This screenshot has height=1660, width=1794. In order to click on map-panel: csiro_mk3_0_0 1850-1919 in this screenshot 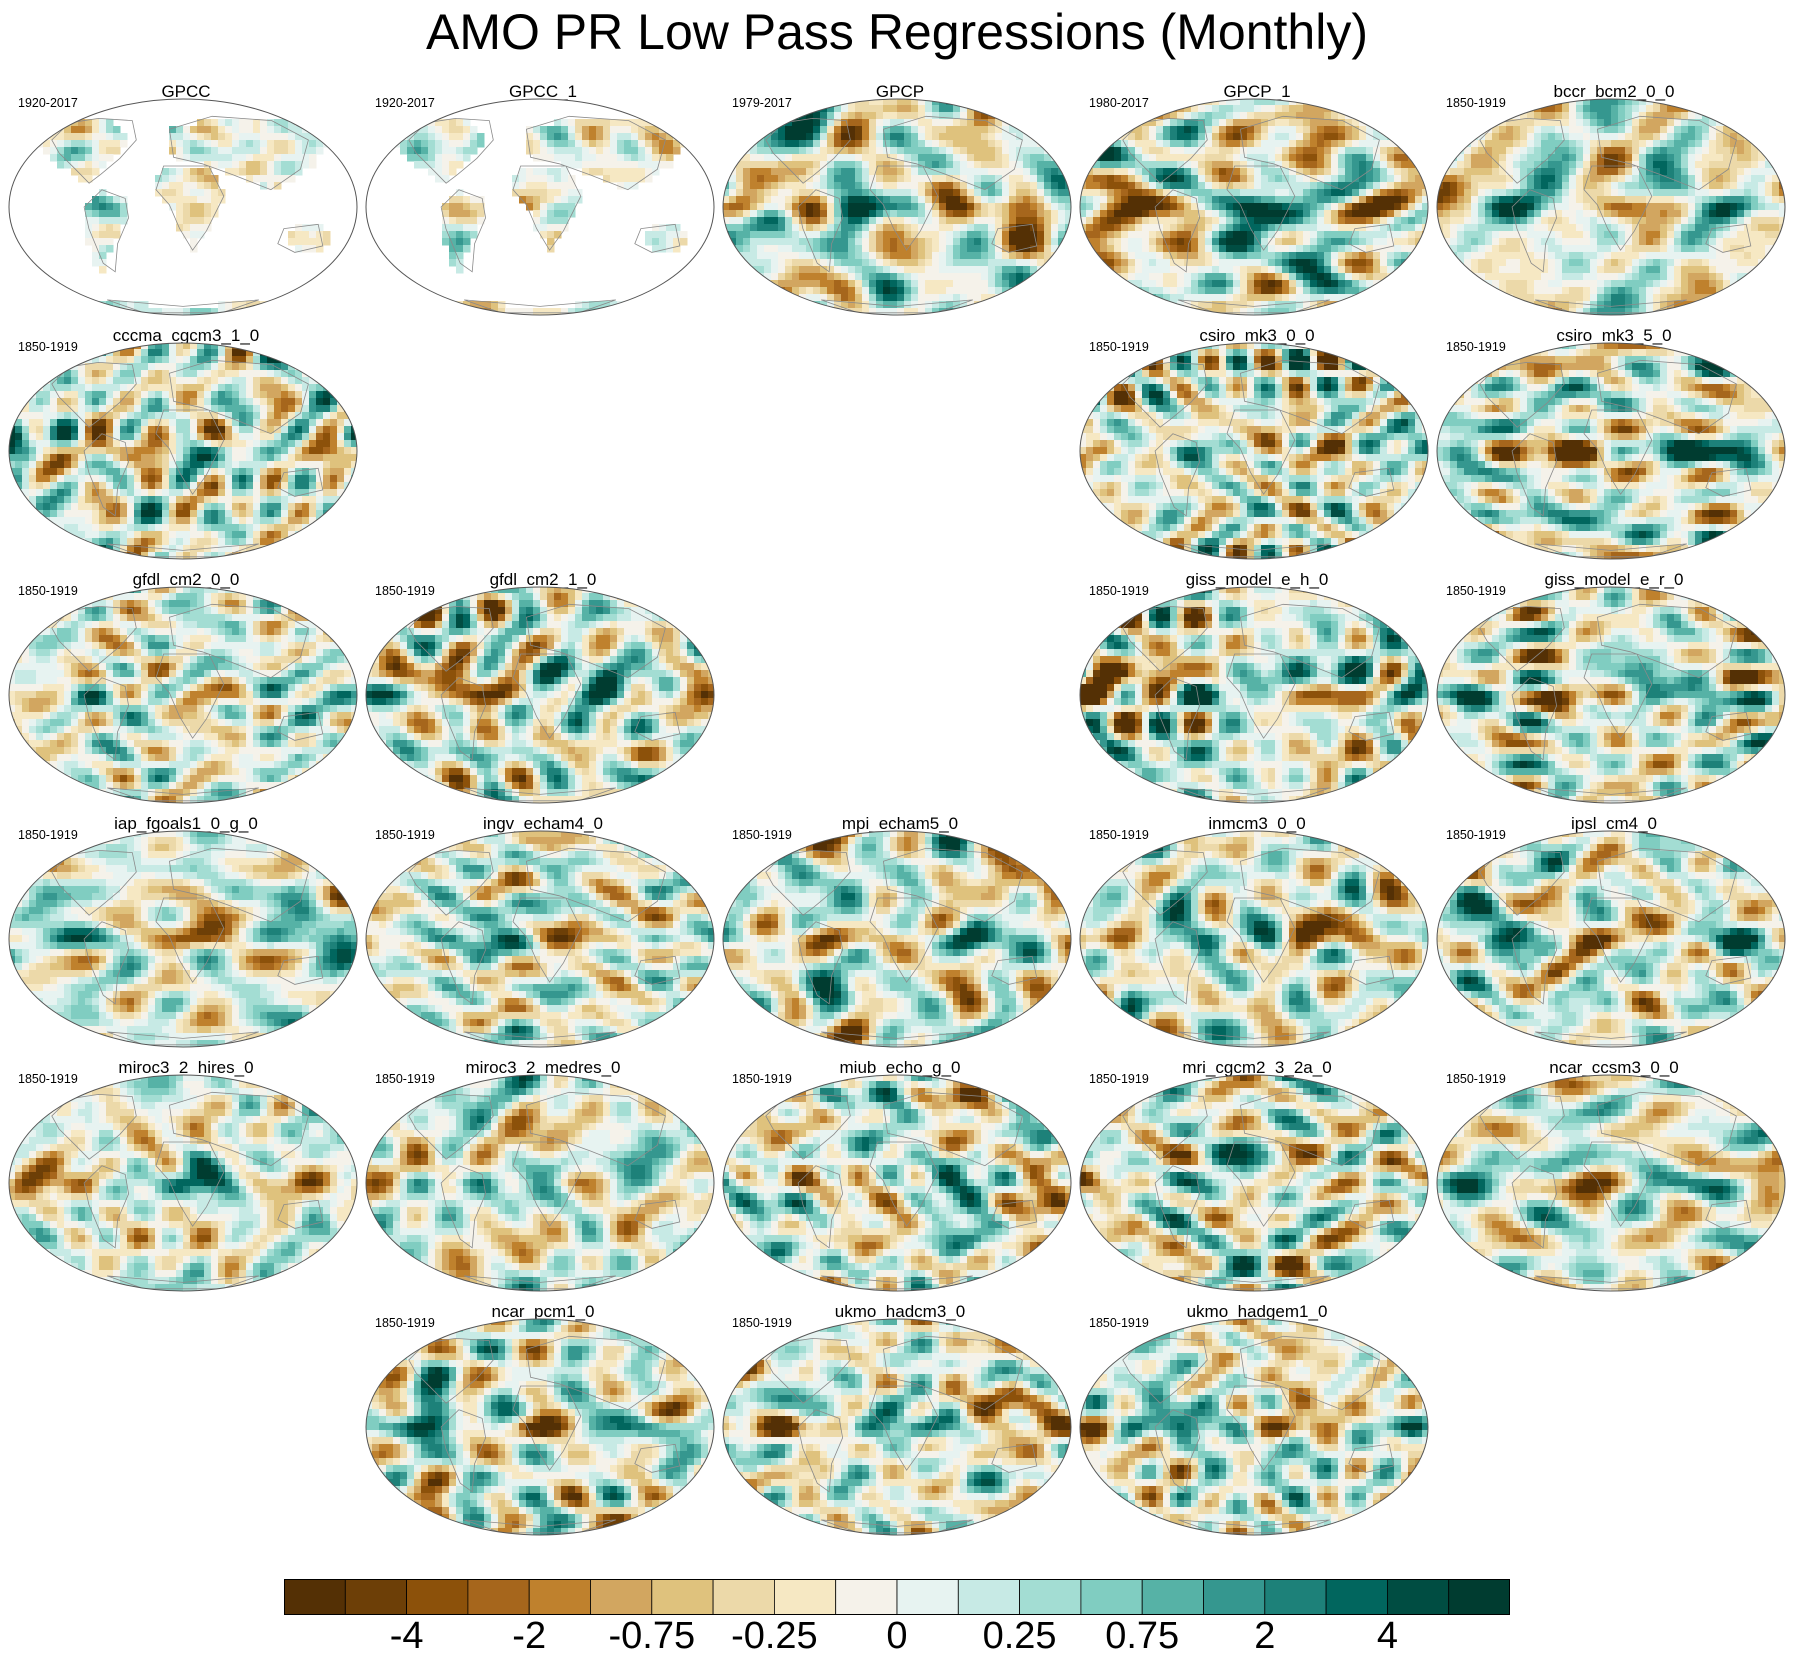, I will do `click(1257, 444)`.